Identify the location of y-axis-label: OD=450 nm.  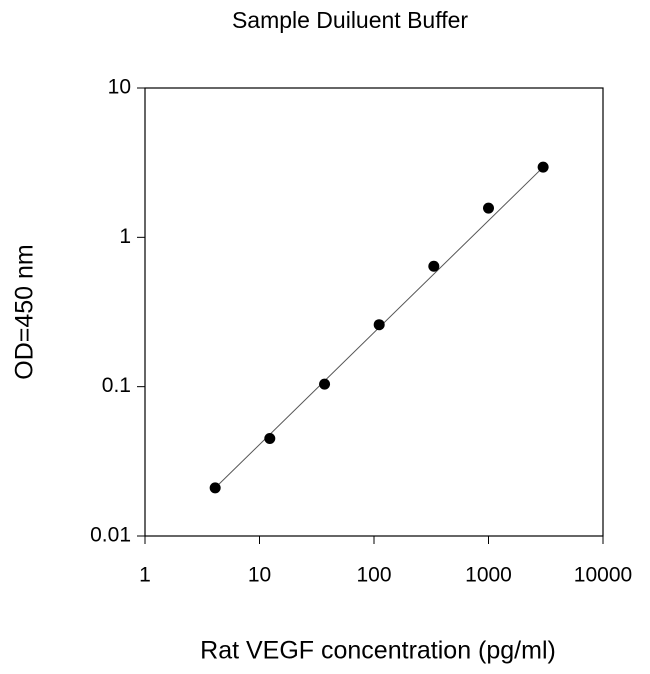
(25, 312).